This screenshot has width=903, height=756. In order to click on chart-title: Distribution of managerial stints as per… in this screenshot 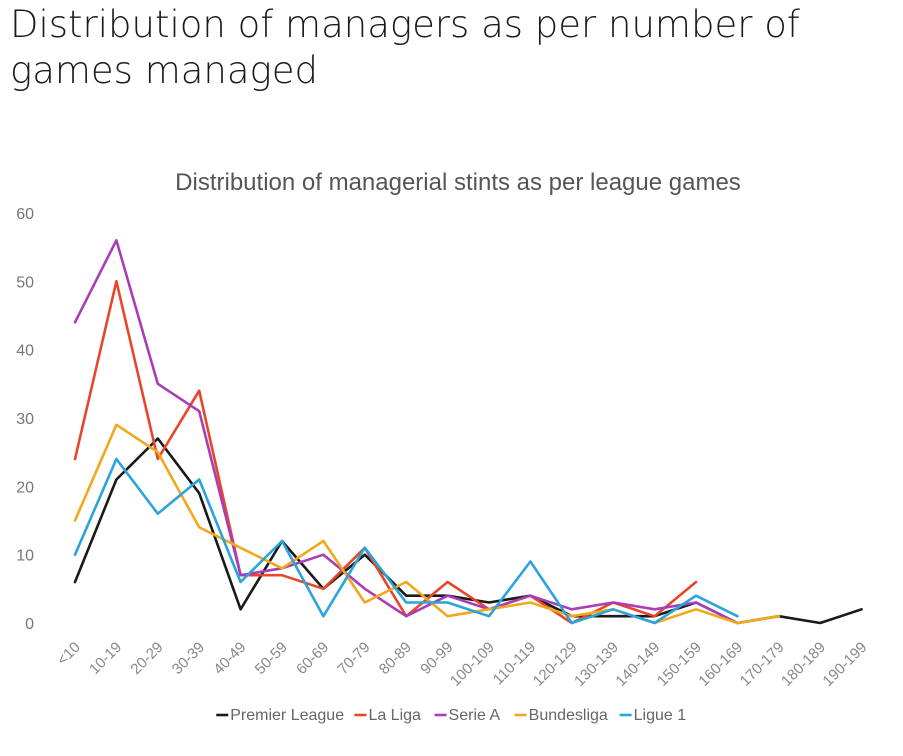, I will do `click(458, 182)`.